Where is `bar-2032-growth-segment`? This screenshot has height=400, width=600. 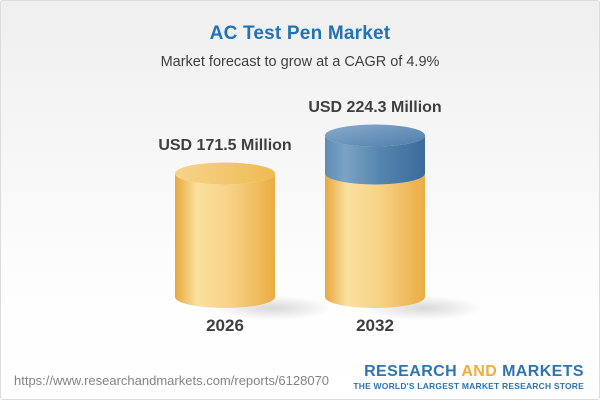 bar-2032-growth-segment is located at coordinates (375, 160).